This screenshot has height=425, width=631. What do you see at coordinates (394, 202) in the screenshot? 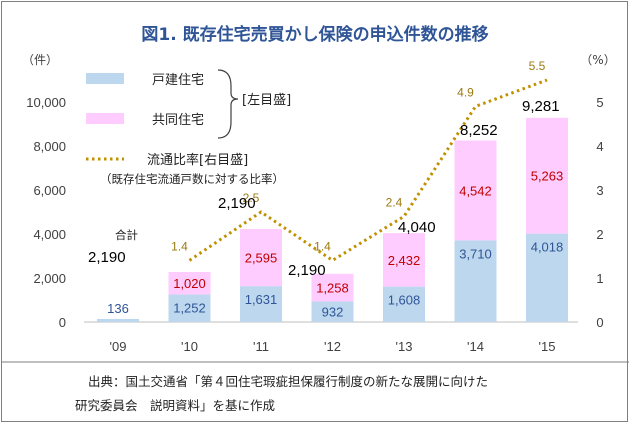
I see `rate-label: 2.4` at bounding box center [394, 202].